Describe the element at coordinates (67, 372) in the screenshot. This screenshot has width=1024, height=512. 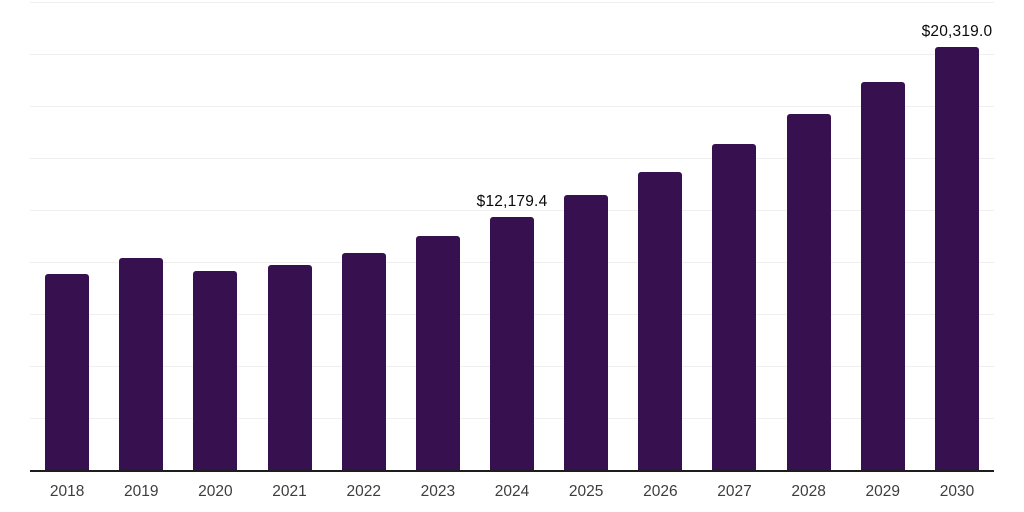
I see `bar-2018` at that location.